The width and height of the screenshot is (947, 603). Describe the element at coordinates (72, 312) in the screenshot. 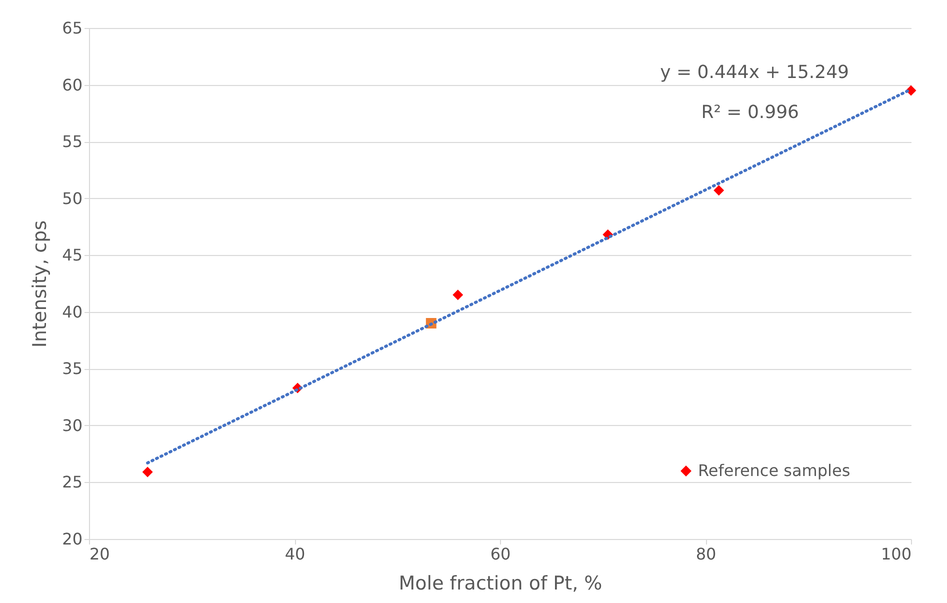

I see `y-tick-label: 40` at that location.